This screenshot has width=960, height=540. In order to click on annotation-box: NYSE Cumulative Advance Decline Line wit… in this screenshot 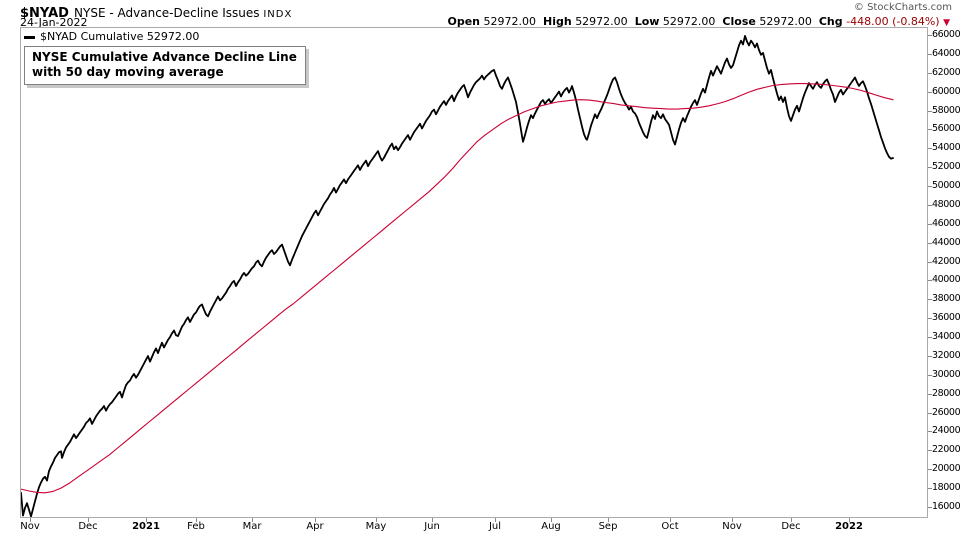, I will do `click(165, 65)`.